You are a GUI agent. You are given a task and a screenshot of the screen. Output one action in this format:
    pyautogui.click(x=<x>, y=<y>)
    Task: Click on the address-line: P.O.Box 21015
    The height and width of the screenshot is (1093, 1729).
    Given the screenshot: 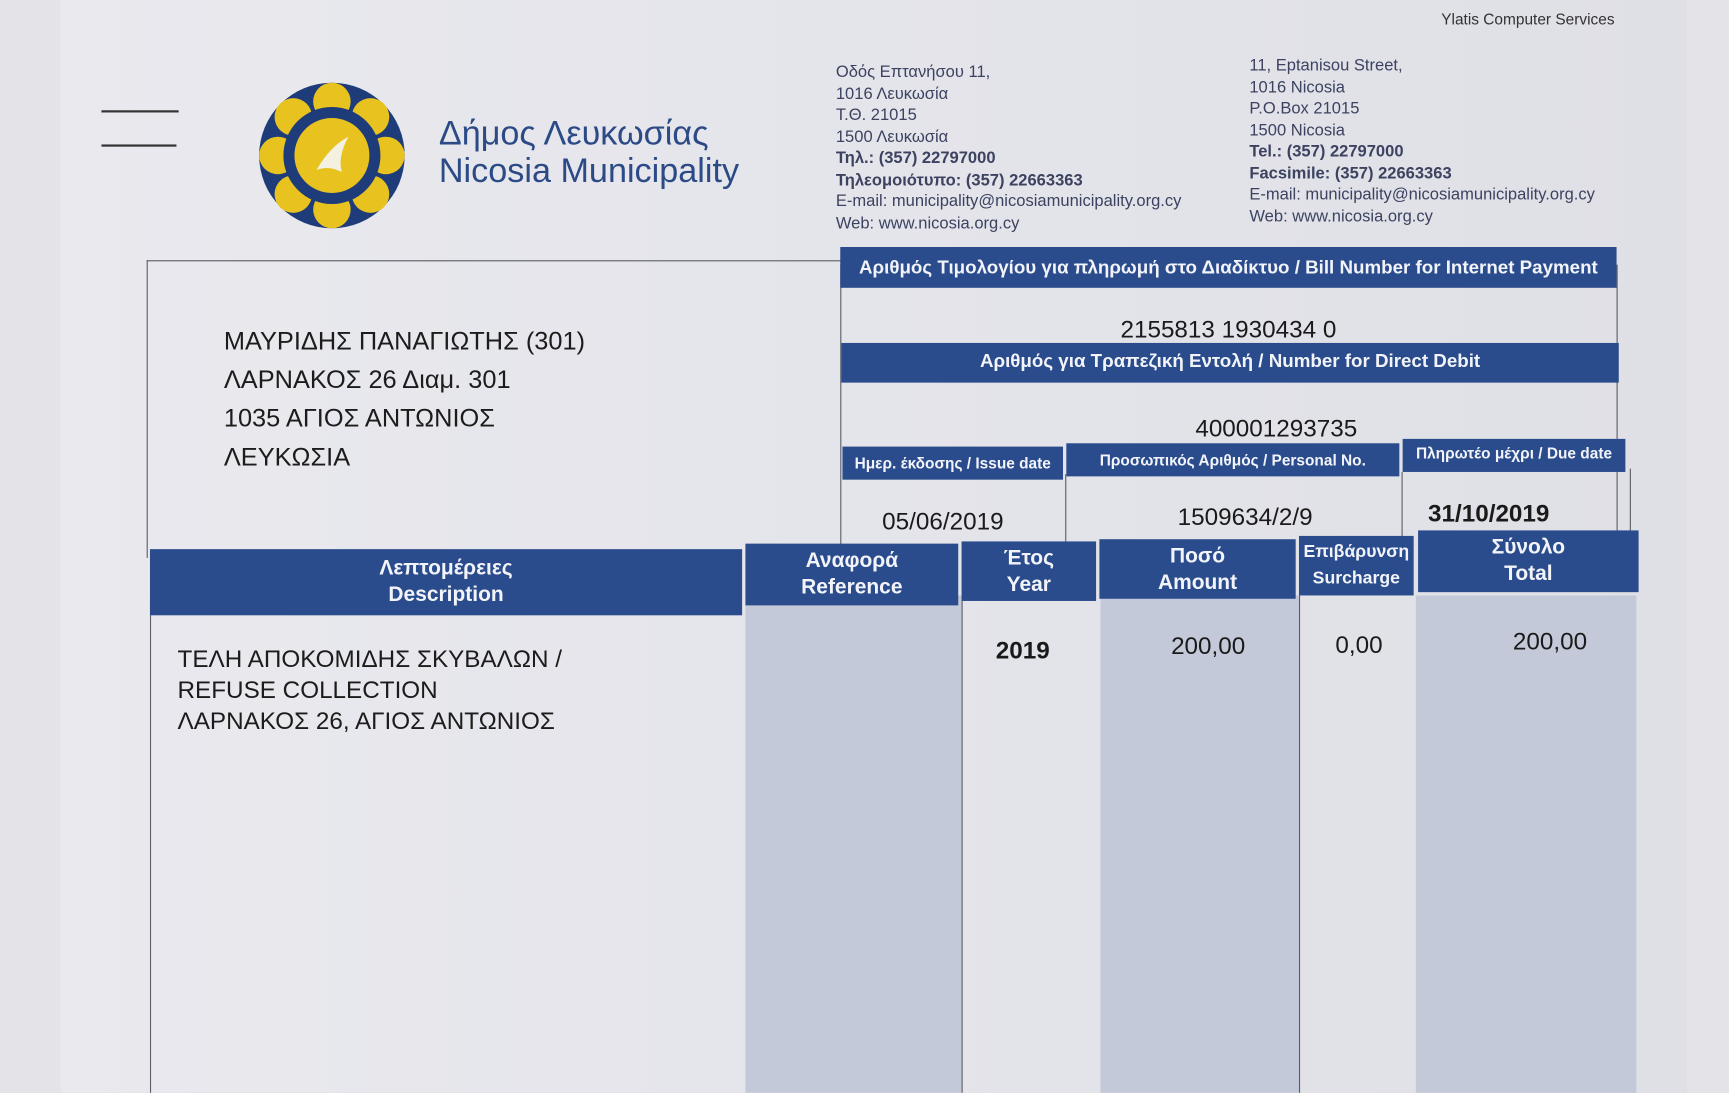 What is the action you would take?
    pyautogui.click(x=1304, y=108)
    